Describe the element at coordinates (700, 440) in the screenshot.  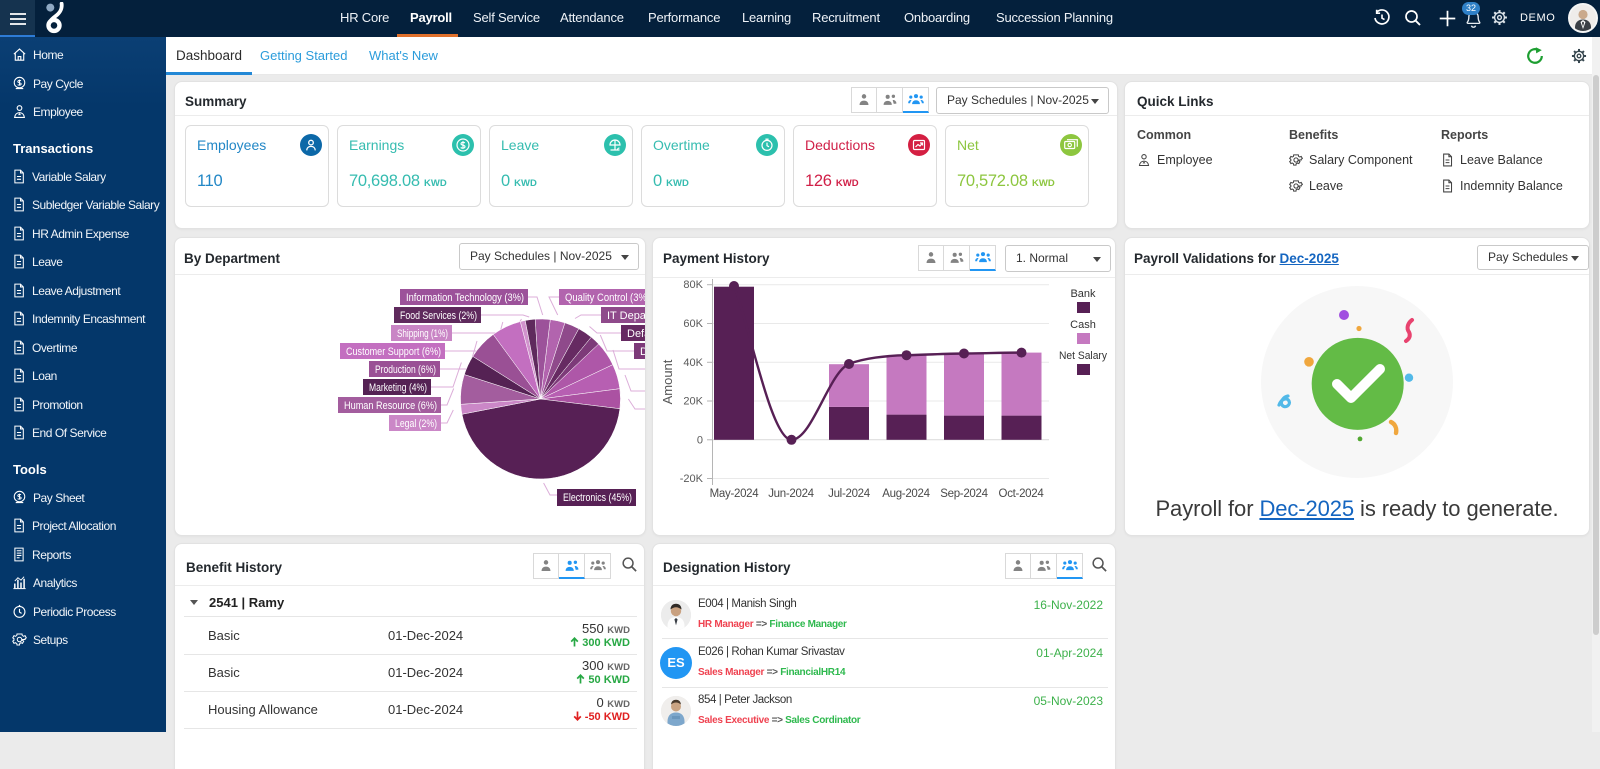
I see `svg-text: 0` at that location.